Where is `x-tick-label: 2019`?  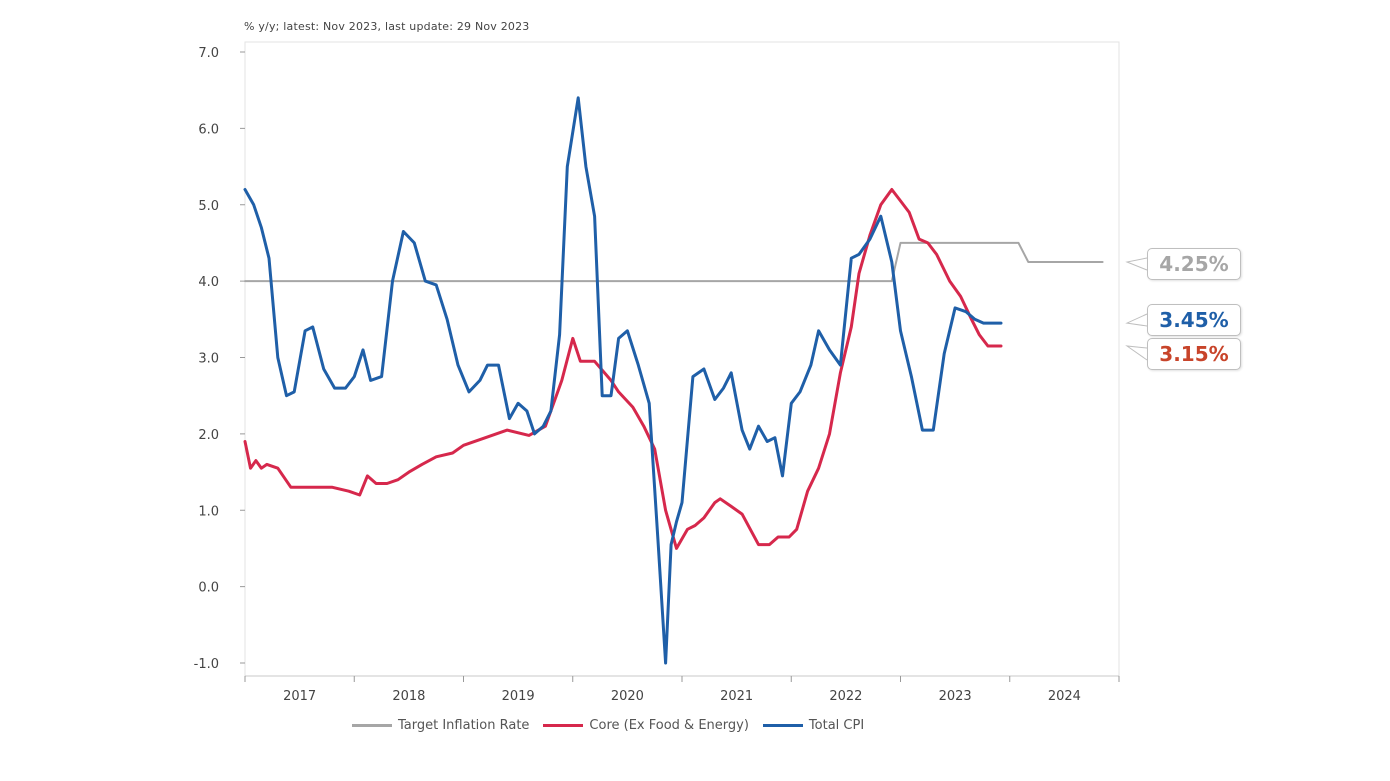 x-tick-label: 2019 is located at coordinates (518, 696).